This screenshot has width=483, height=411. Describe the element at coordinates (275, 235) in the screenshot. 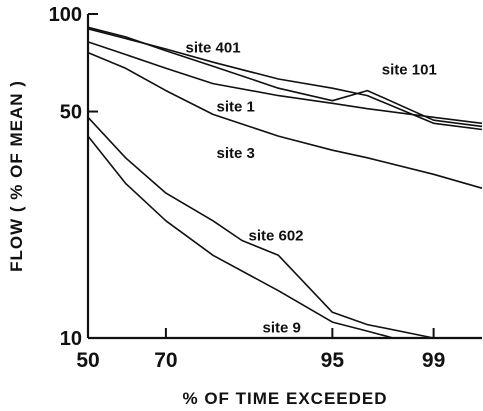

I see `series-label: site 602` at that location.